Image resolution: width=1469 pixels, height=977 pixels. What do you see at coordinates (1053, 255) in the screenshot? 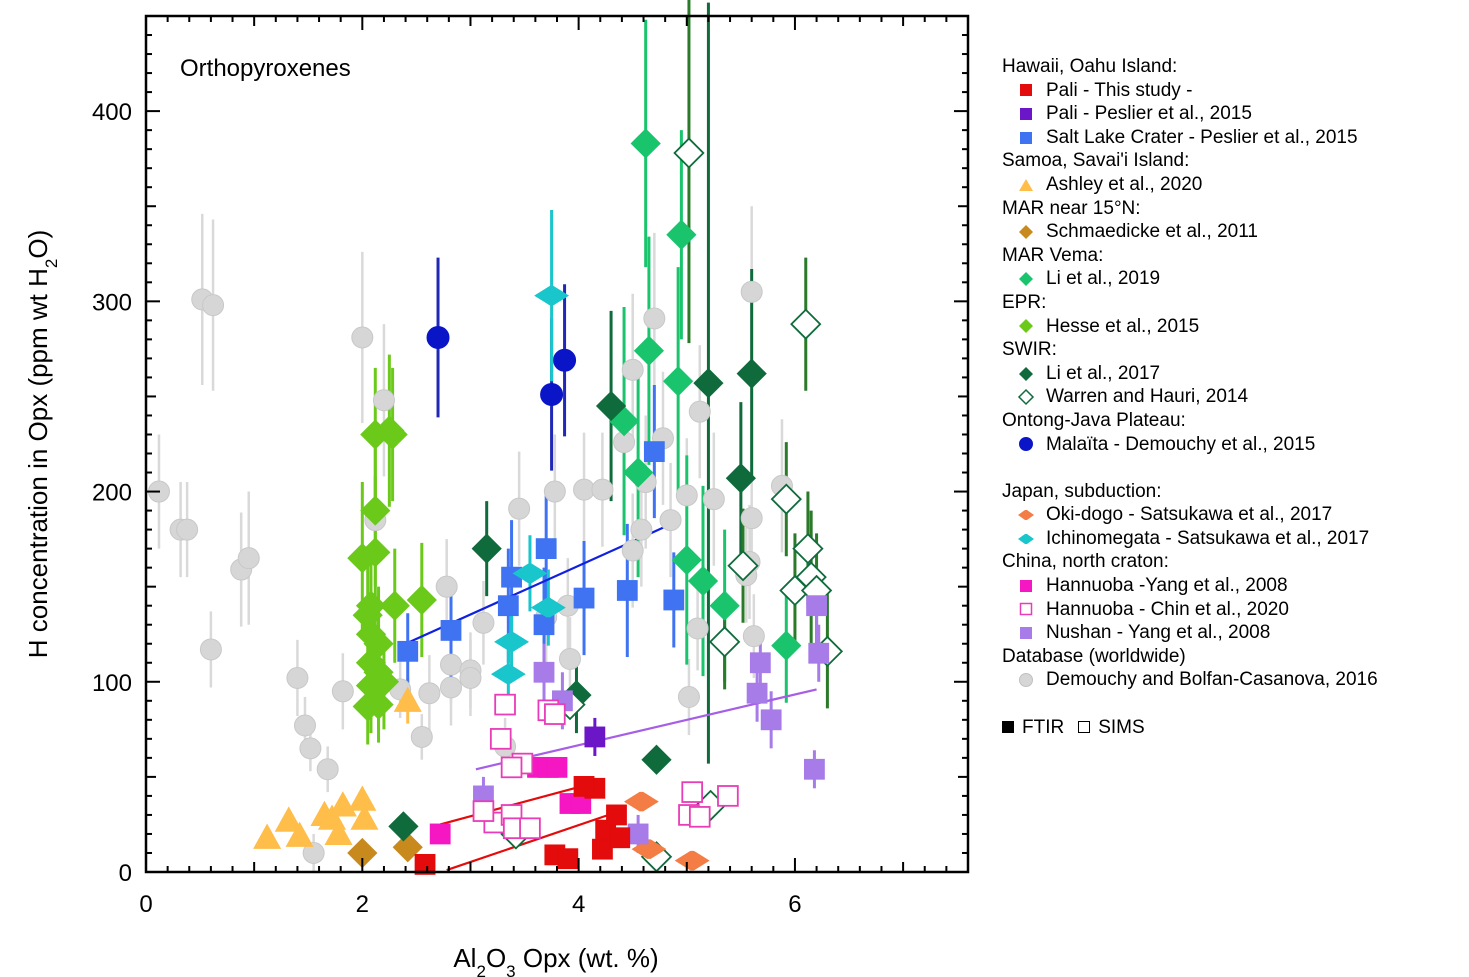
I see `legend-header-text: MAR Vema:` at bounding box center [1053, 255].